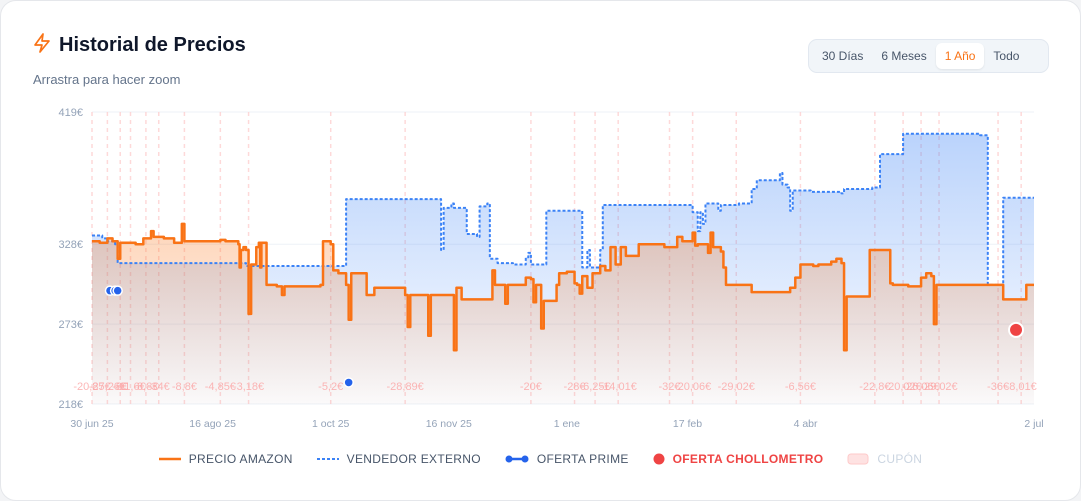 This screenshot has height=501, width=1081. What do you see at coordinates (806, 424) in the screenshot?
I see `x-tick-label: 4 abr` at bounding box center [806, 424].